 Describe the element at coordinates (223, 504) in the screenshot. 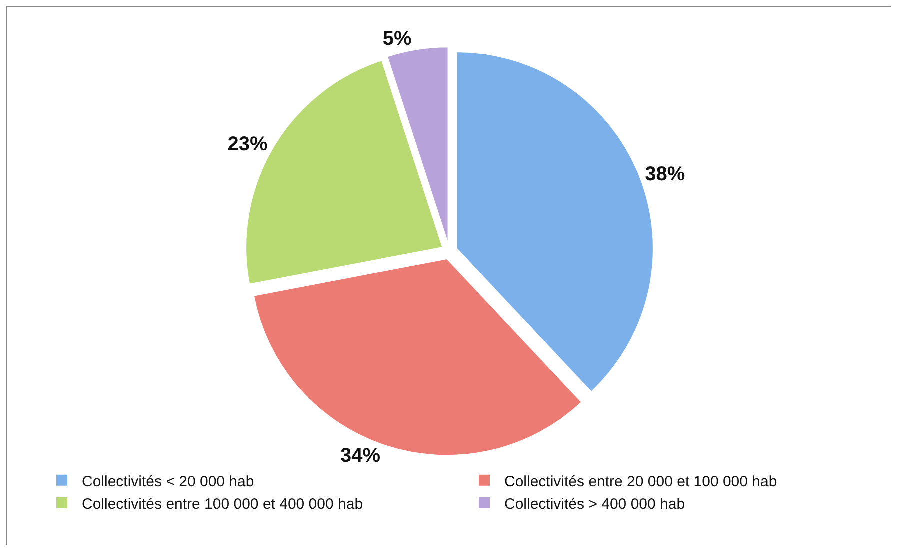

I see `legend-label: Collectivités entre 100 000 et 400 000 hab` at that location.